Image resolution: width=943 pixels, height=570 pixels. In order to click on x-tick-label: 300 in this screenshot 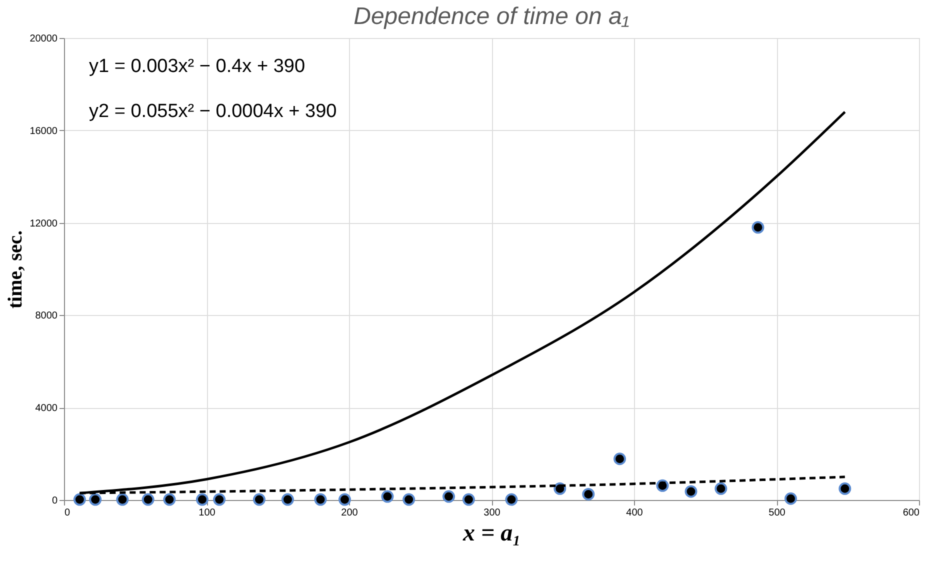, I will do `click(492, 513)`.